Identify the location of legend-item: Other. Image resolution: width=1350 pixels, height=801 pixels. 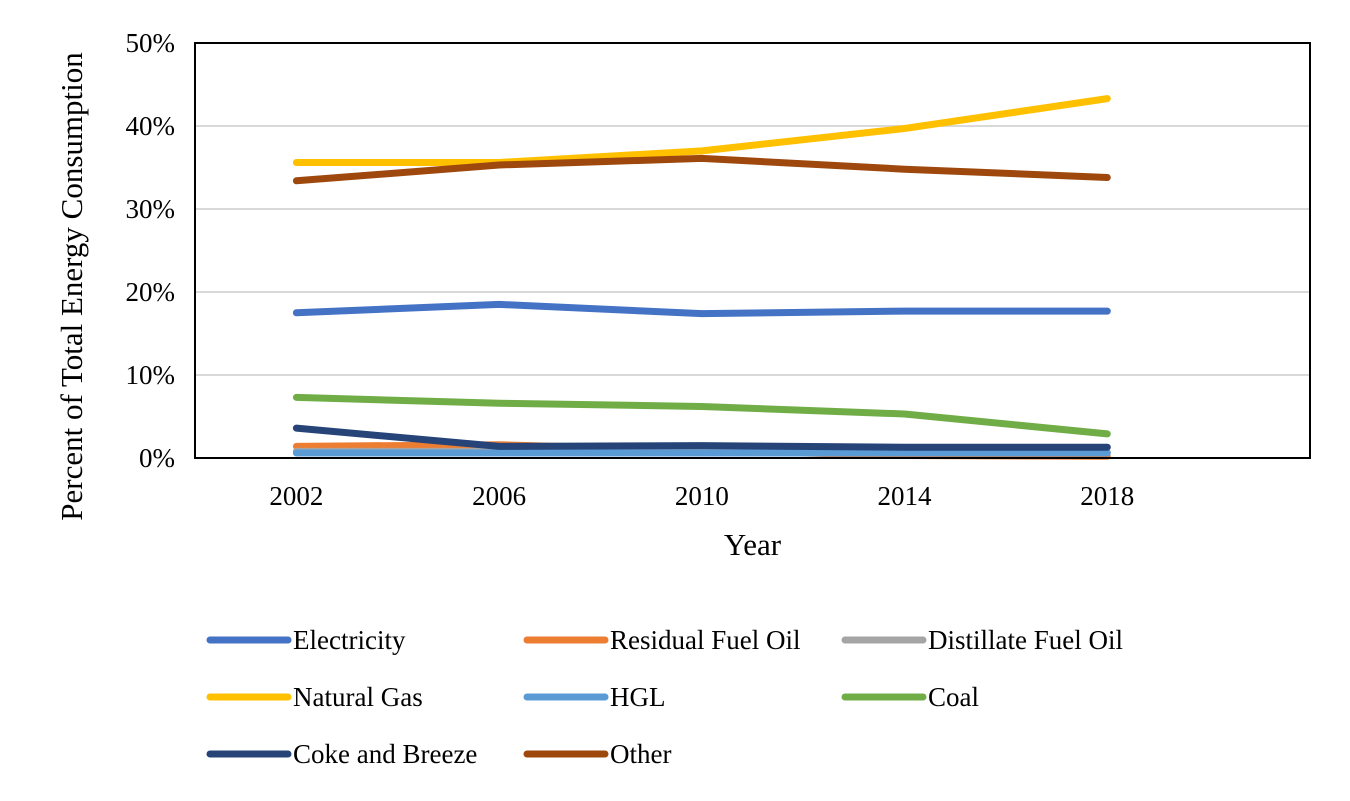
(597, 754).